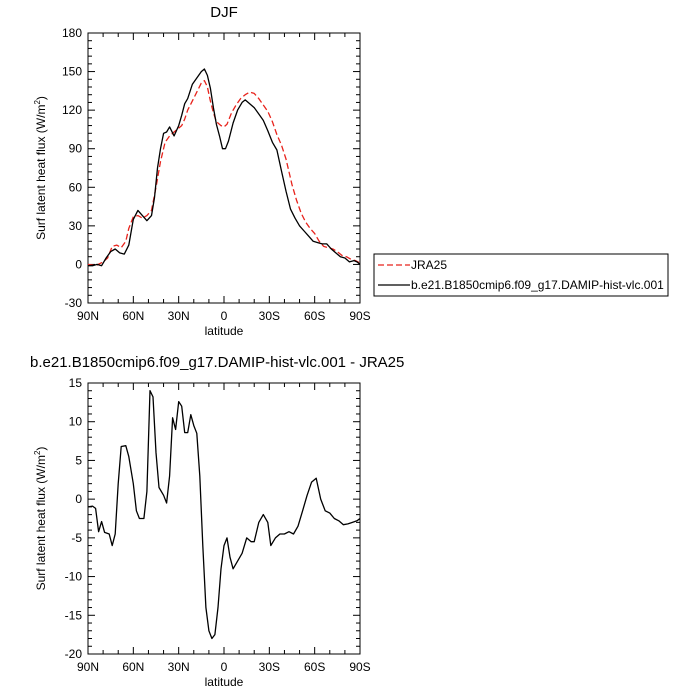  I want to click on y-tick-label: -15, so click(74, 615).